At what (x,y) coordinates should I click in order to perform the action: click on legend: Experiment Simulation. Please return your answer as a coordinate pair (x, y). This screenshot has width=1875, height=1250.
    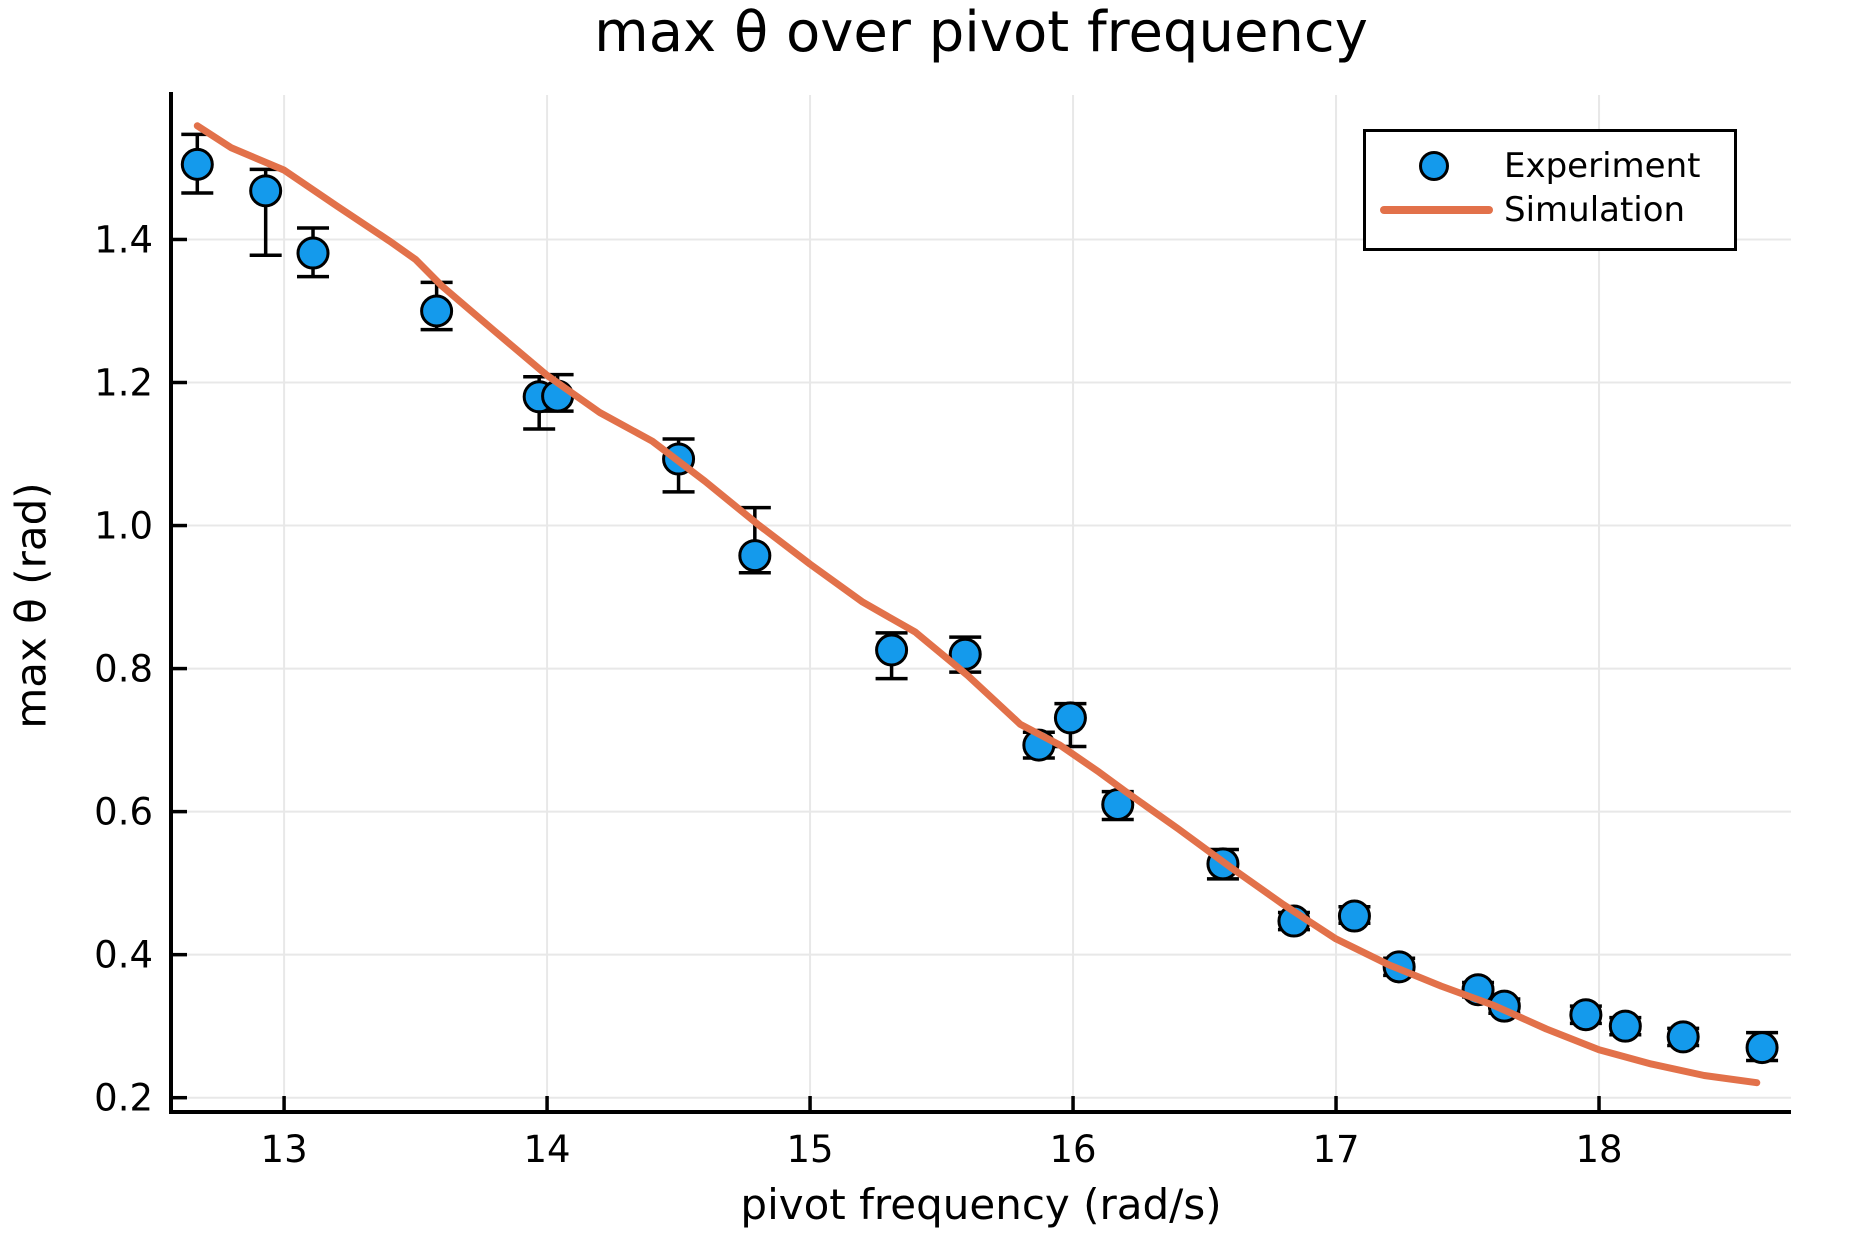
    Looking at the image, I should click on (1550, 190).